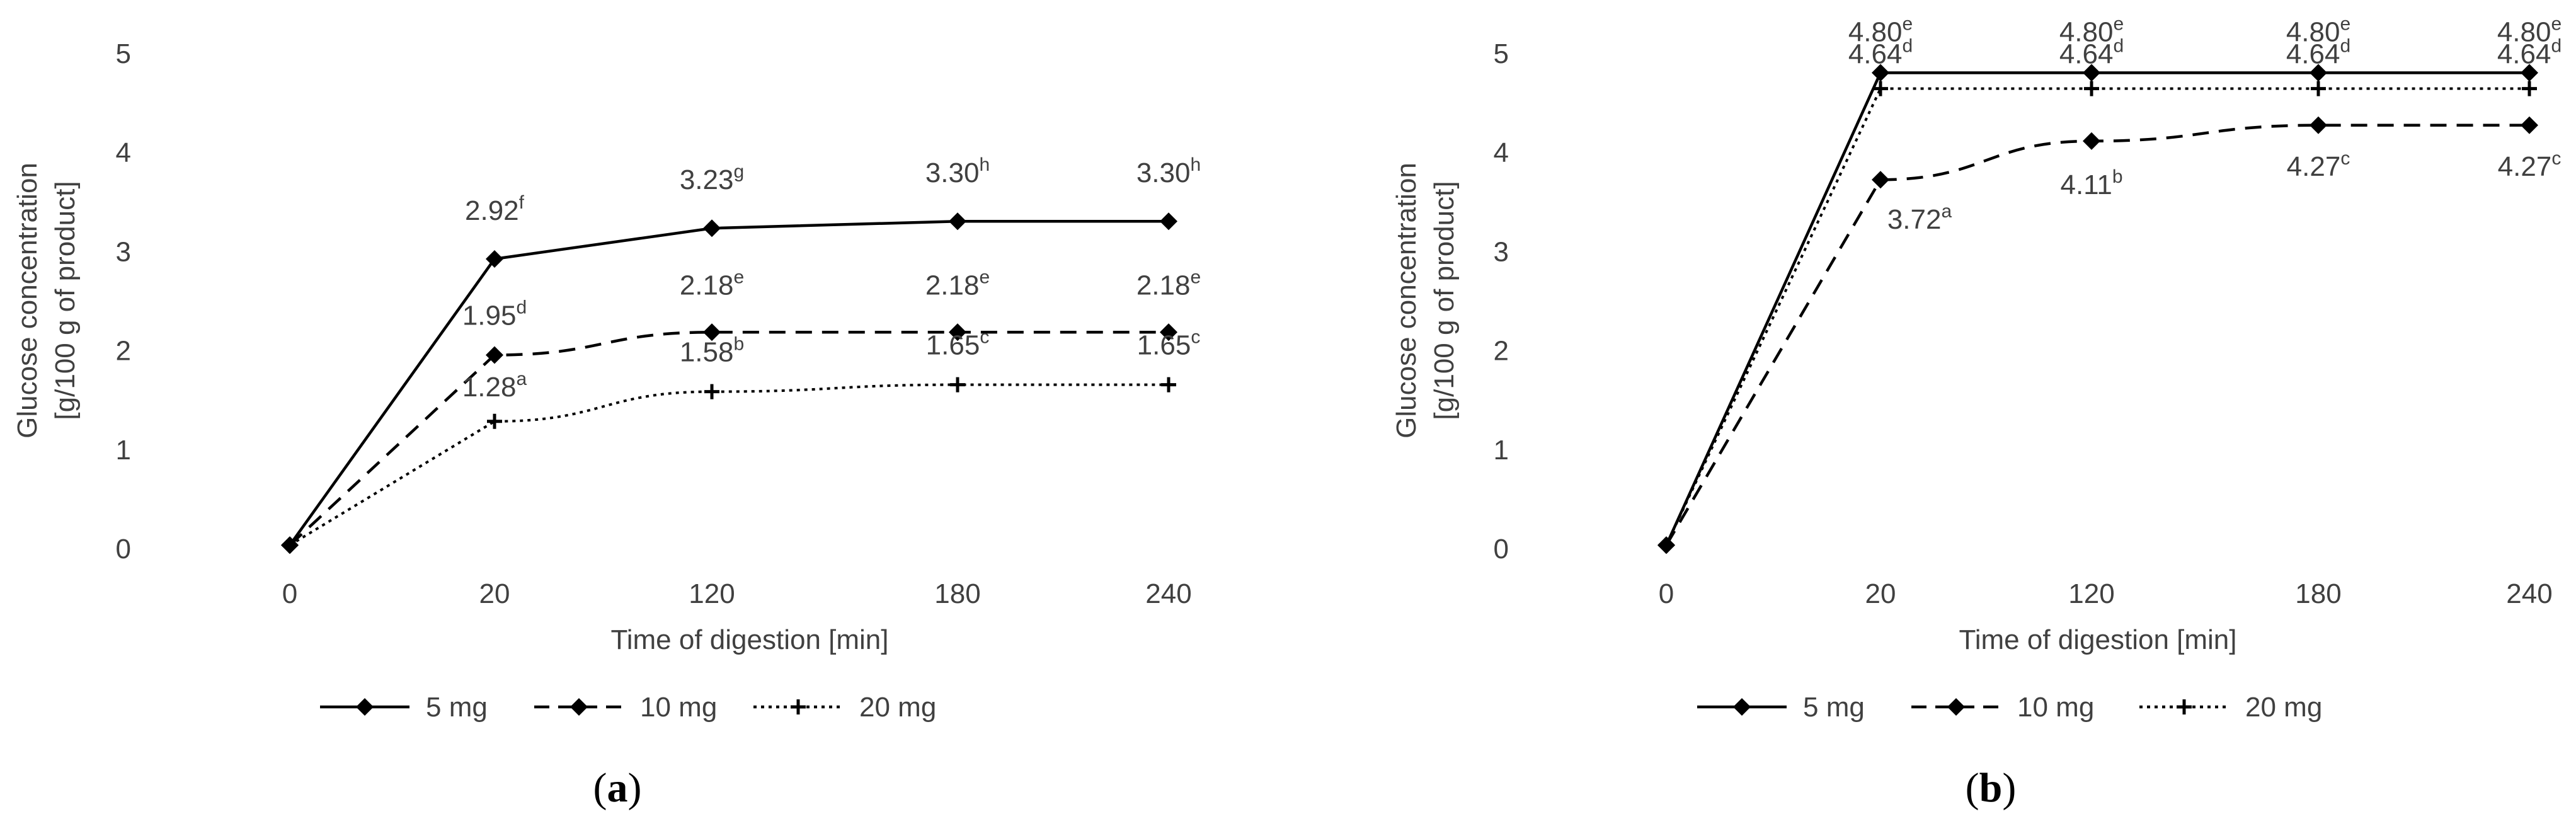 Image resolution: width=2576 pixels, height=826 pixels. What do you see at coordinates (1920, 218) in the screenshot?
I see `data-label: 3.72a` at bounding box center [1920, 218].